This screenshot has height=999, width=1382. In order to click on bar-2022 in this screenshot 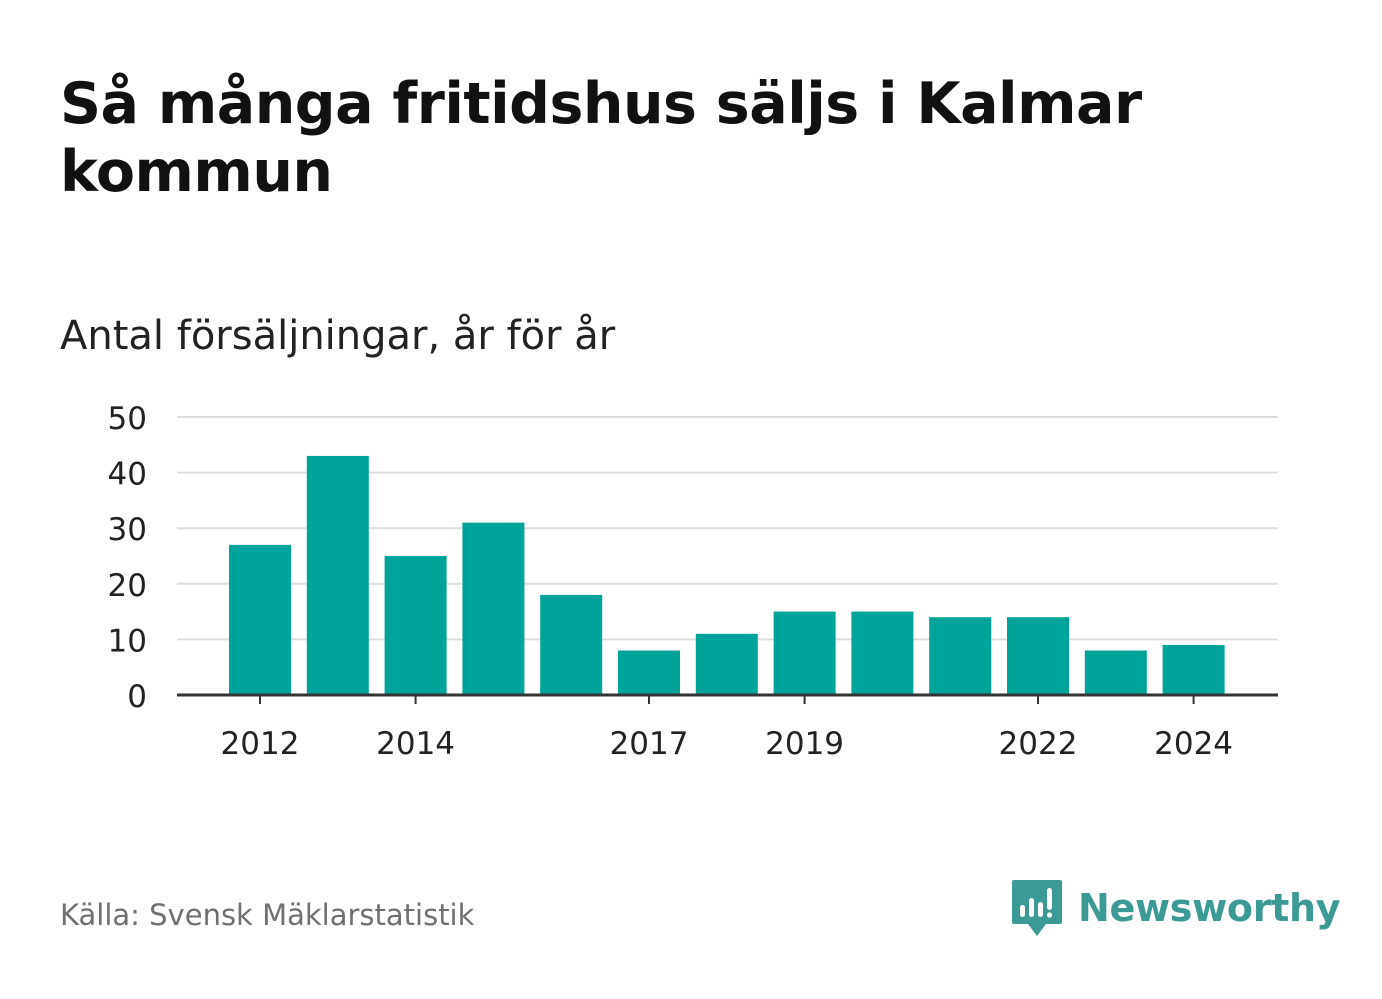, I will do `click(1038, 656)`.